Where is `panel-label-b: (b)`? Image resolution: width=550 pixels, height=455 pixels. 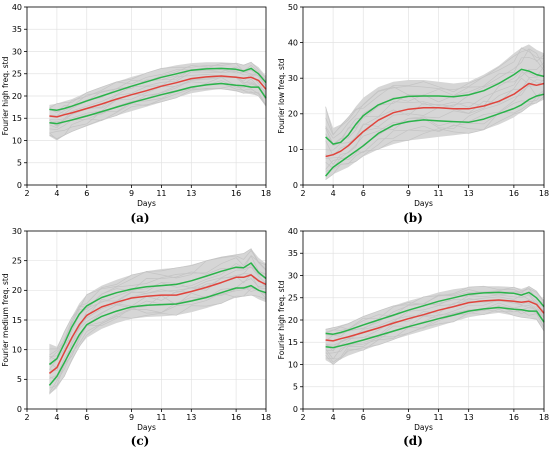
panel-label-b: (b) is located at coordinates (413, 218).